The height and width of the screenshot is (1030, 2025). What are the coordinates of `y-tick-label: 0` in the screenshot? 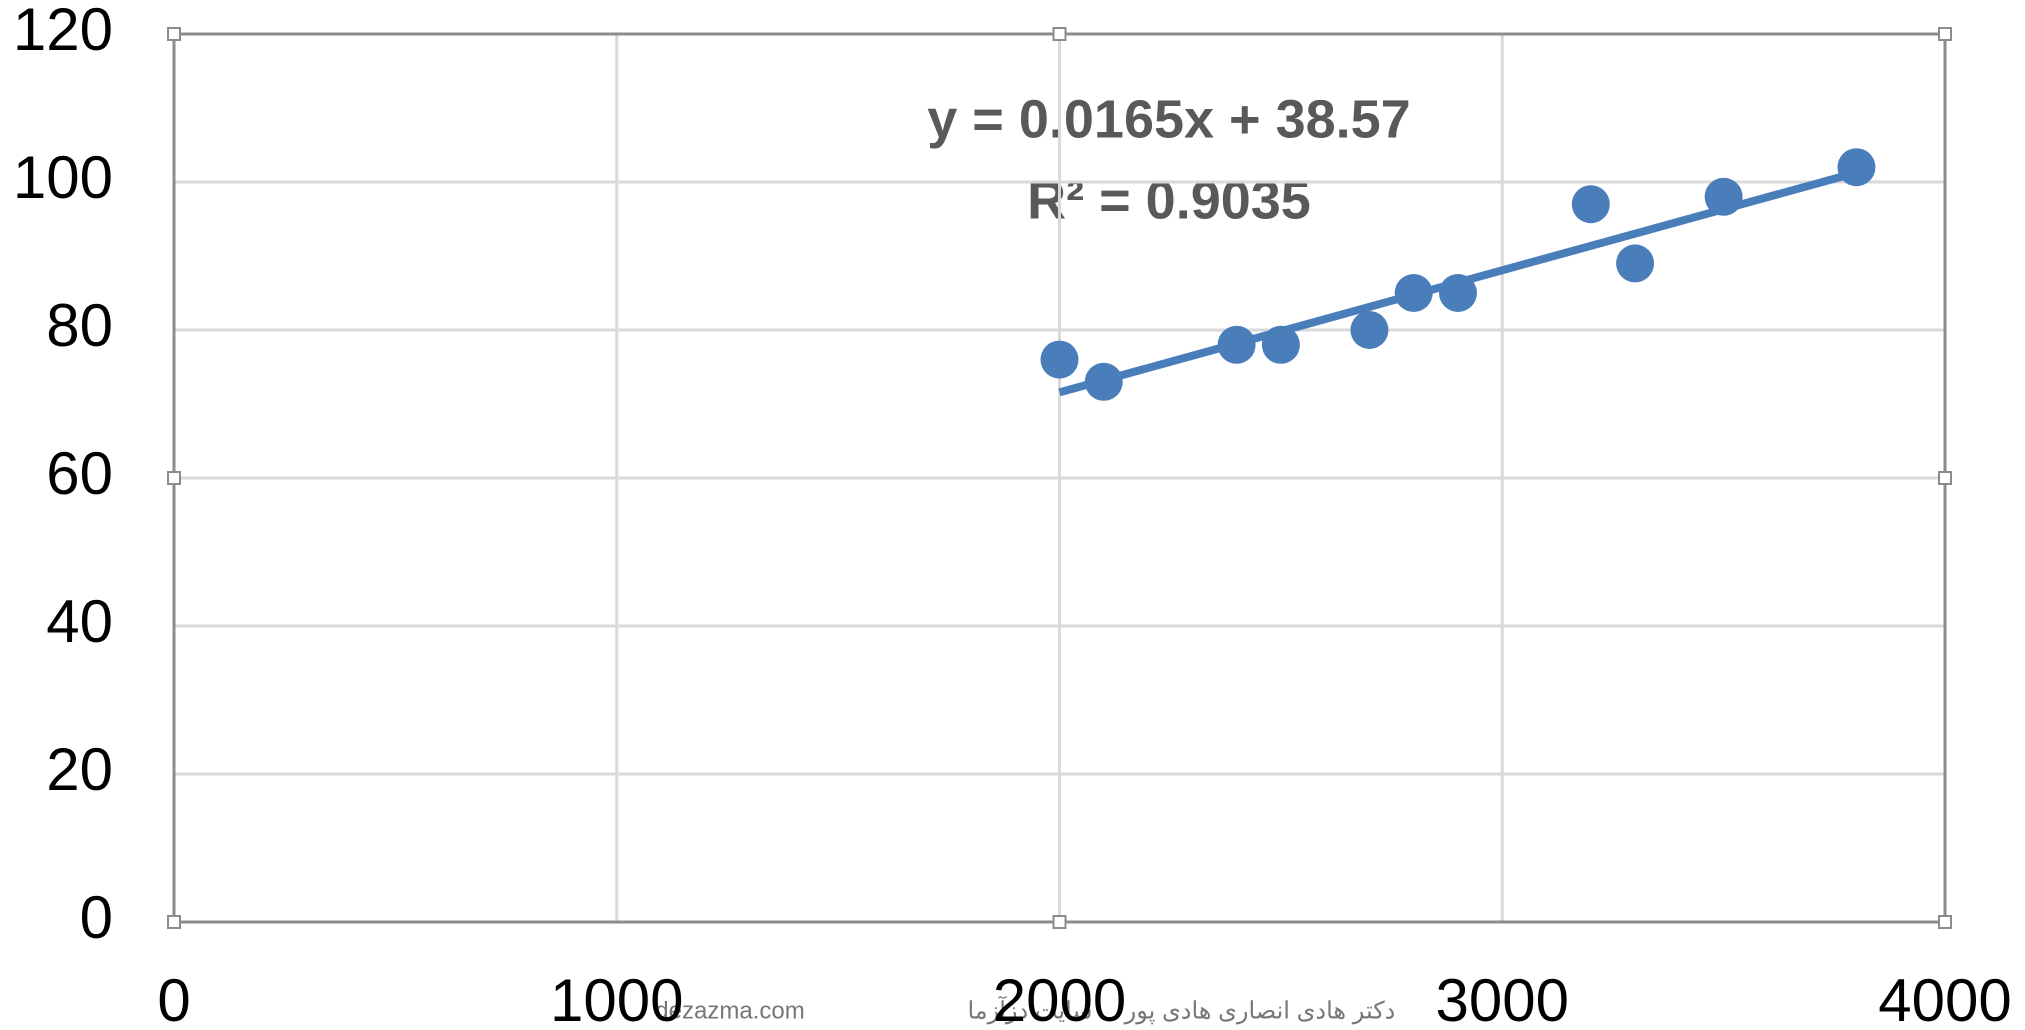 It's located at (96, 917).